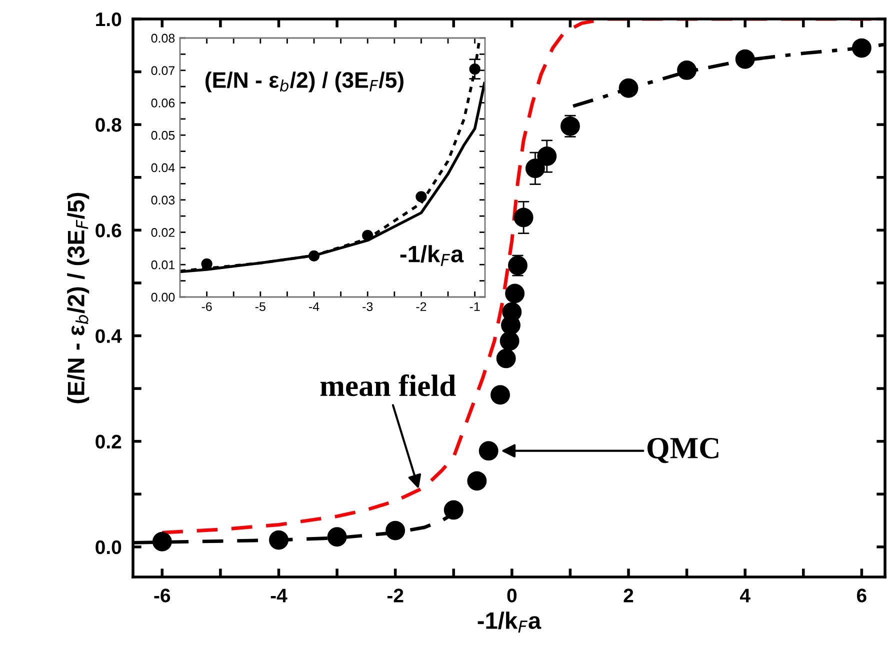  Describe the element at coordinates (163, 265) in the screenshot. I see `y-tick-label: 0.01` at that location.